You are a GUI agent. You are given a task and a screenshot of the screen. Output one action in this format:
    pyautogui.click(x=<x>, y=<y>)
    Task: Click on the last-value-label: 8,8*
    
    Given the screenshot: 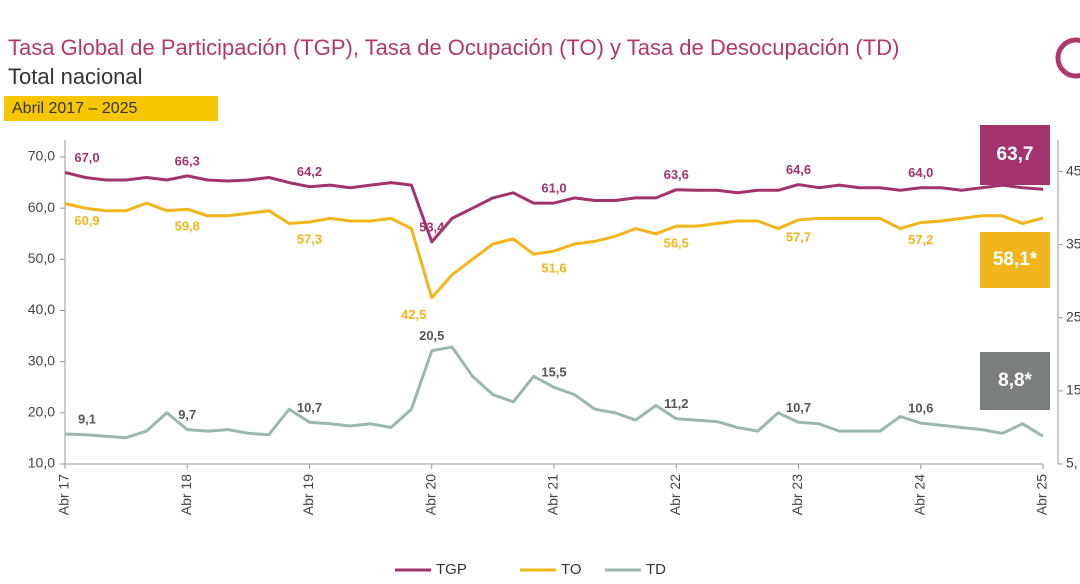 What is the action you would take?
    pyautogui.click(x=1015, y=380)
    